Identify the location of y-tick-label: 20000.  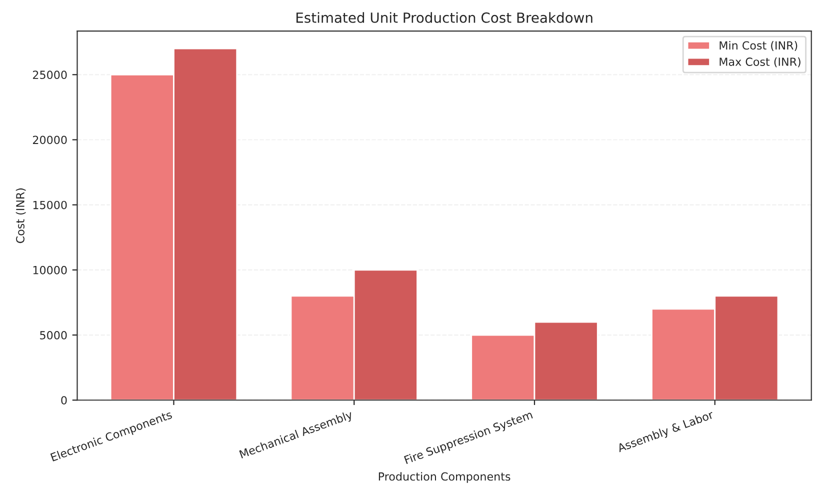
(49, 140).